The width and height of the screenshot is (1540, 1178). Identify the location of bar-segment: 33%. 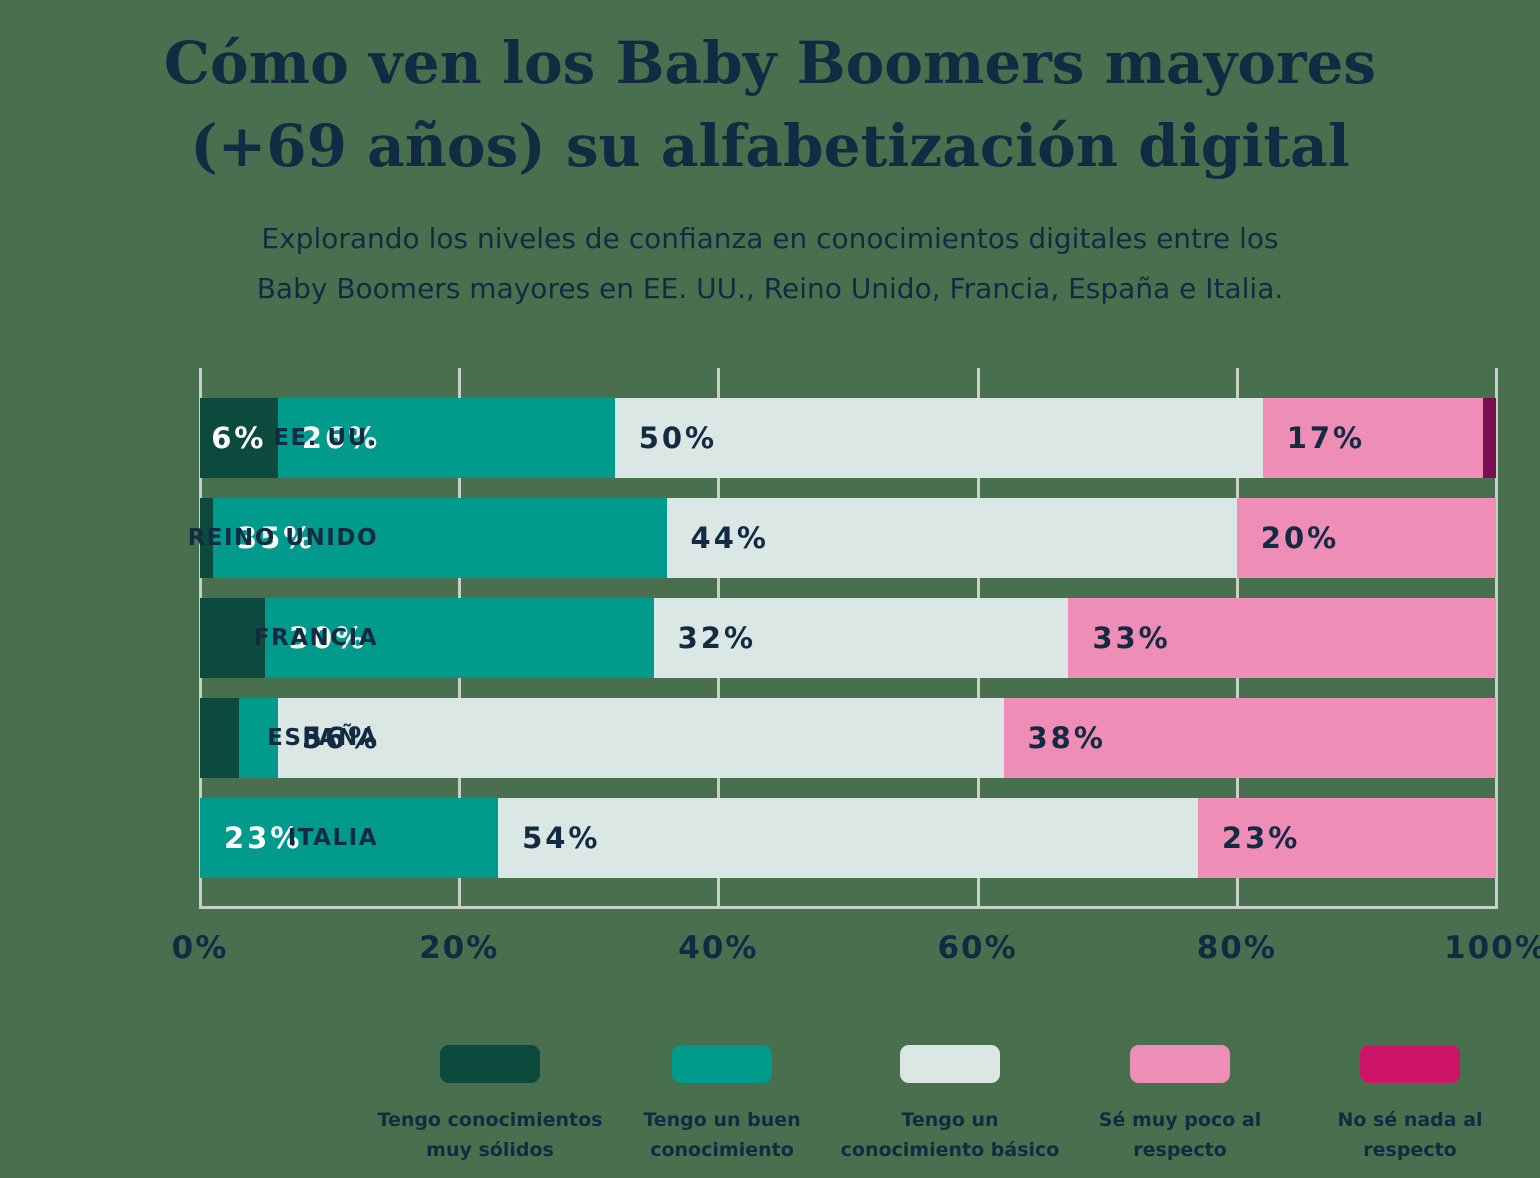
(1282, 638).